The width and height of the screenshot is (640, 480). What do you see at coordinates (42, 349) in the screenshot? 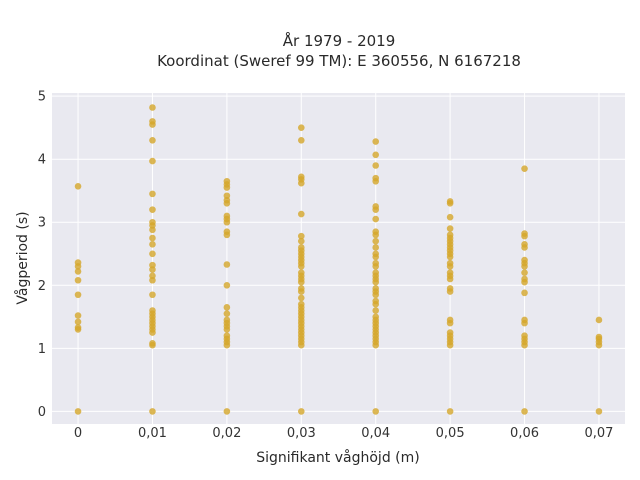
I see `y-tick-label: 1` at bounding box center [42, 349].